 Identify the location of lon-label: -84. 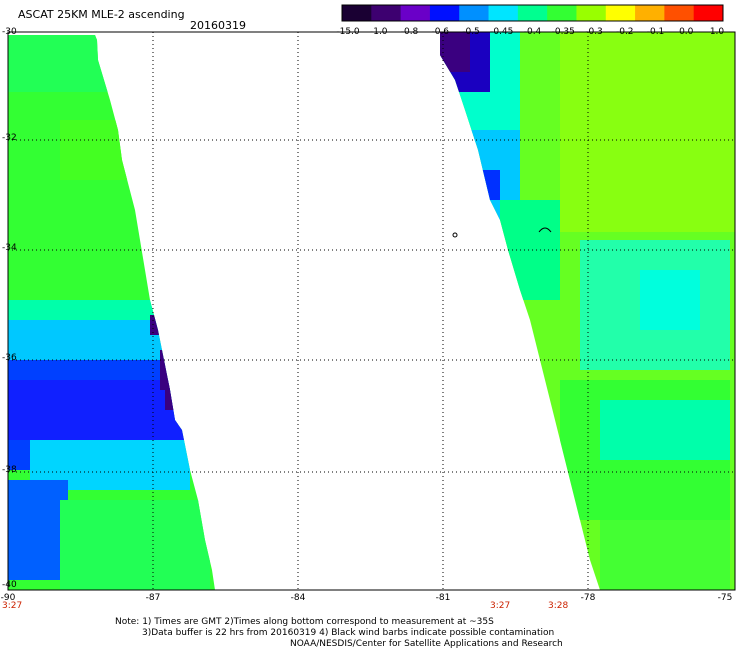
(298, 598).